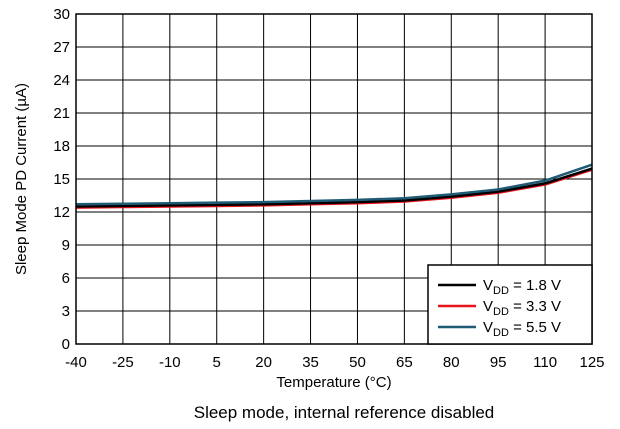 This screenshot has height=429, width=620. What do you see at coordinates (333, 382) in the screenshot?
I see `x-axis-label: Temperature (°C)` at bounding box center [333, 382].